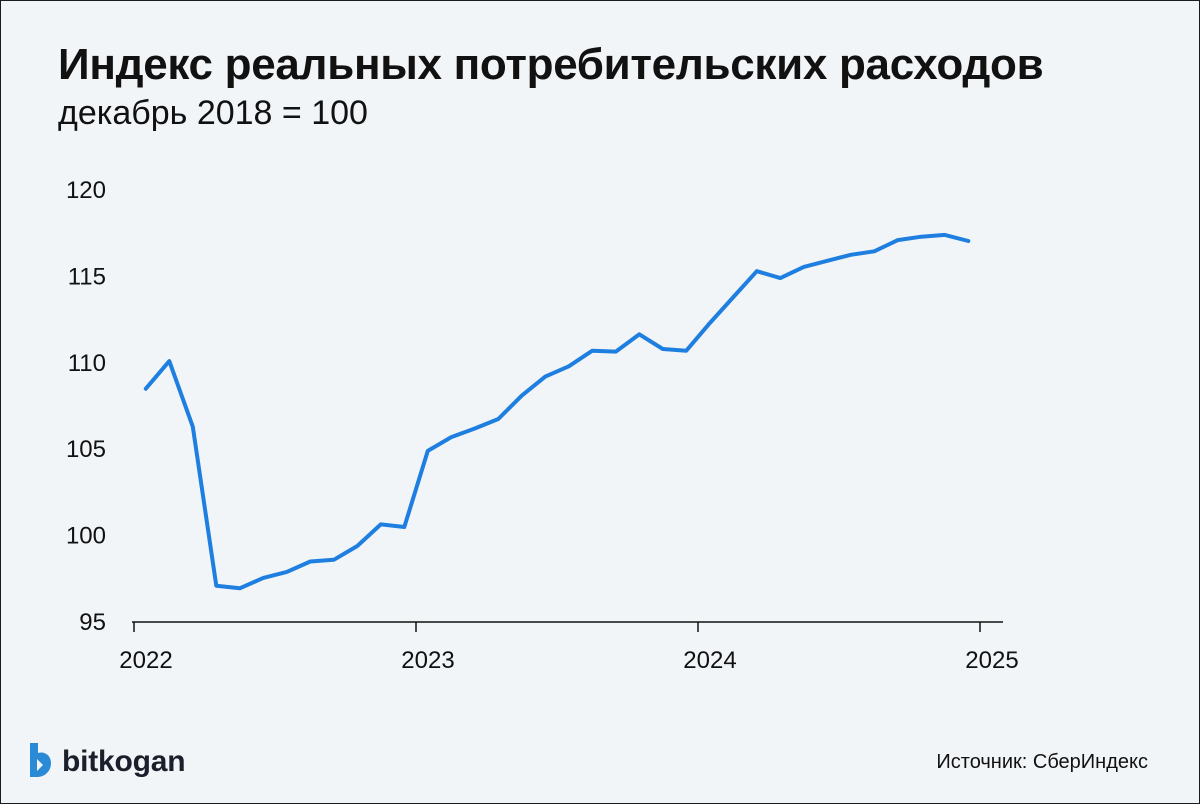 This screenshot has width=1200, height=804. Describe the element at coordinates (87, 363) in the screenshot. I see `y-tick-label-110: 110` at that location.